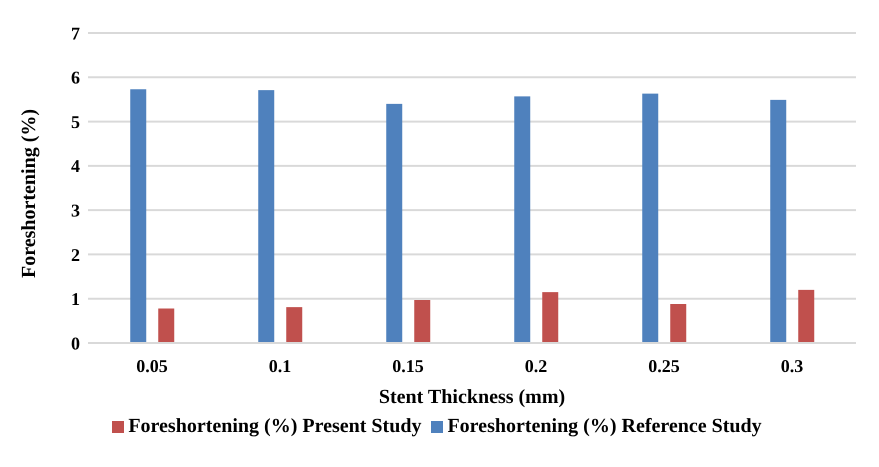  Describe the element at coordinates (75, 299) in the screenshot. I see `y-tick-label: 1` at that location.